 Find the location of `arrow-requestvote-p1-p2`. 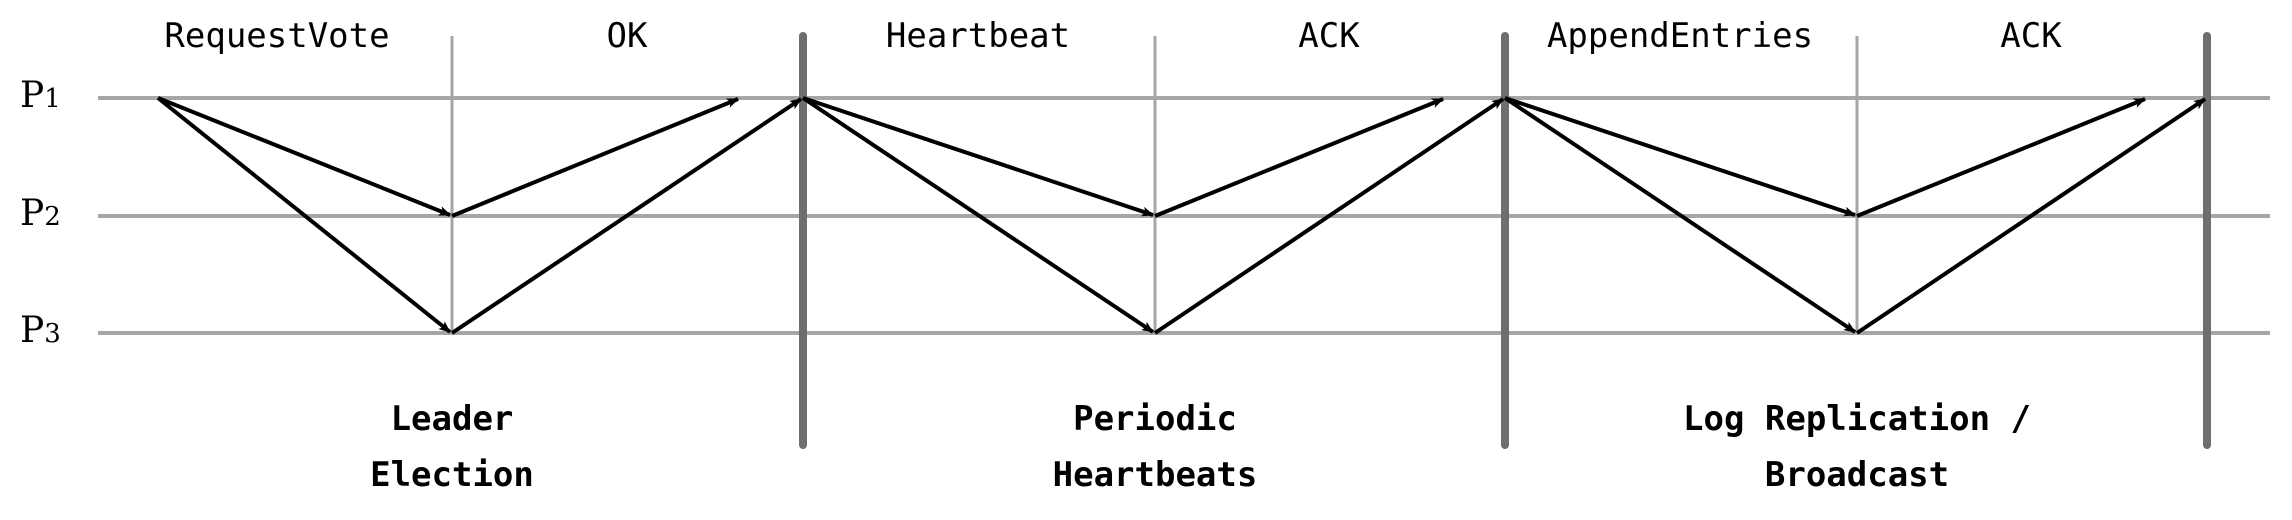

arrow-requestvote-p1-p2 is located at coordinates (304, 156).